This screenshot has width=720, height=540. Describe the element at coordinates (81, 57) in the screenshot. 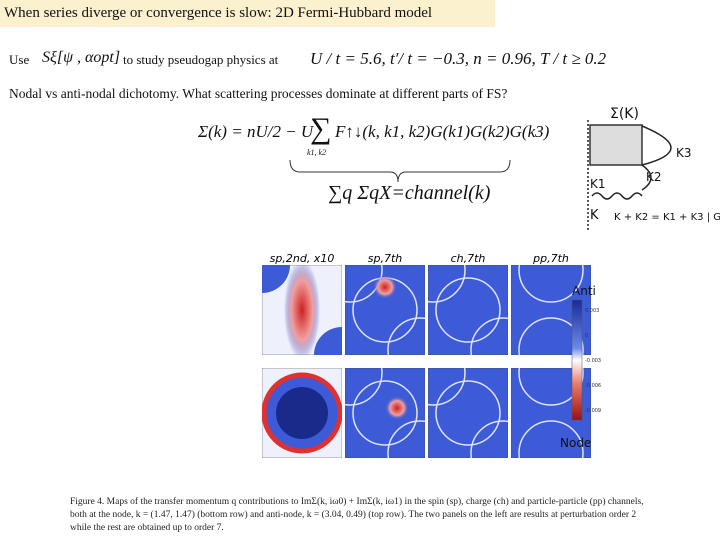

I see `functional: Sξ[ψ , αopt]` at that location.